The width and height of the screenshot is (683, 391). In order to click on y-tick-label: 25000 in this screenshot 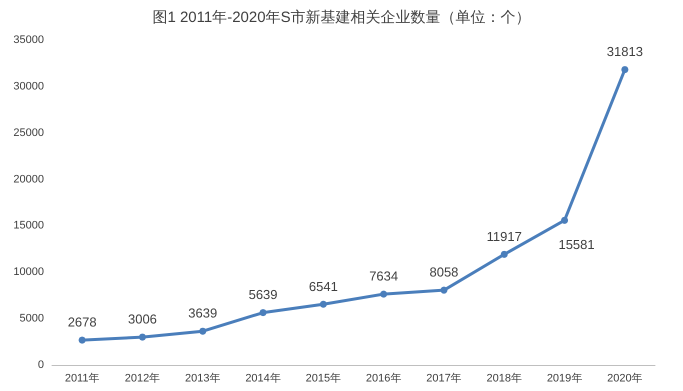, I will do `click(28, 132)`.